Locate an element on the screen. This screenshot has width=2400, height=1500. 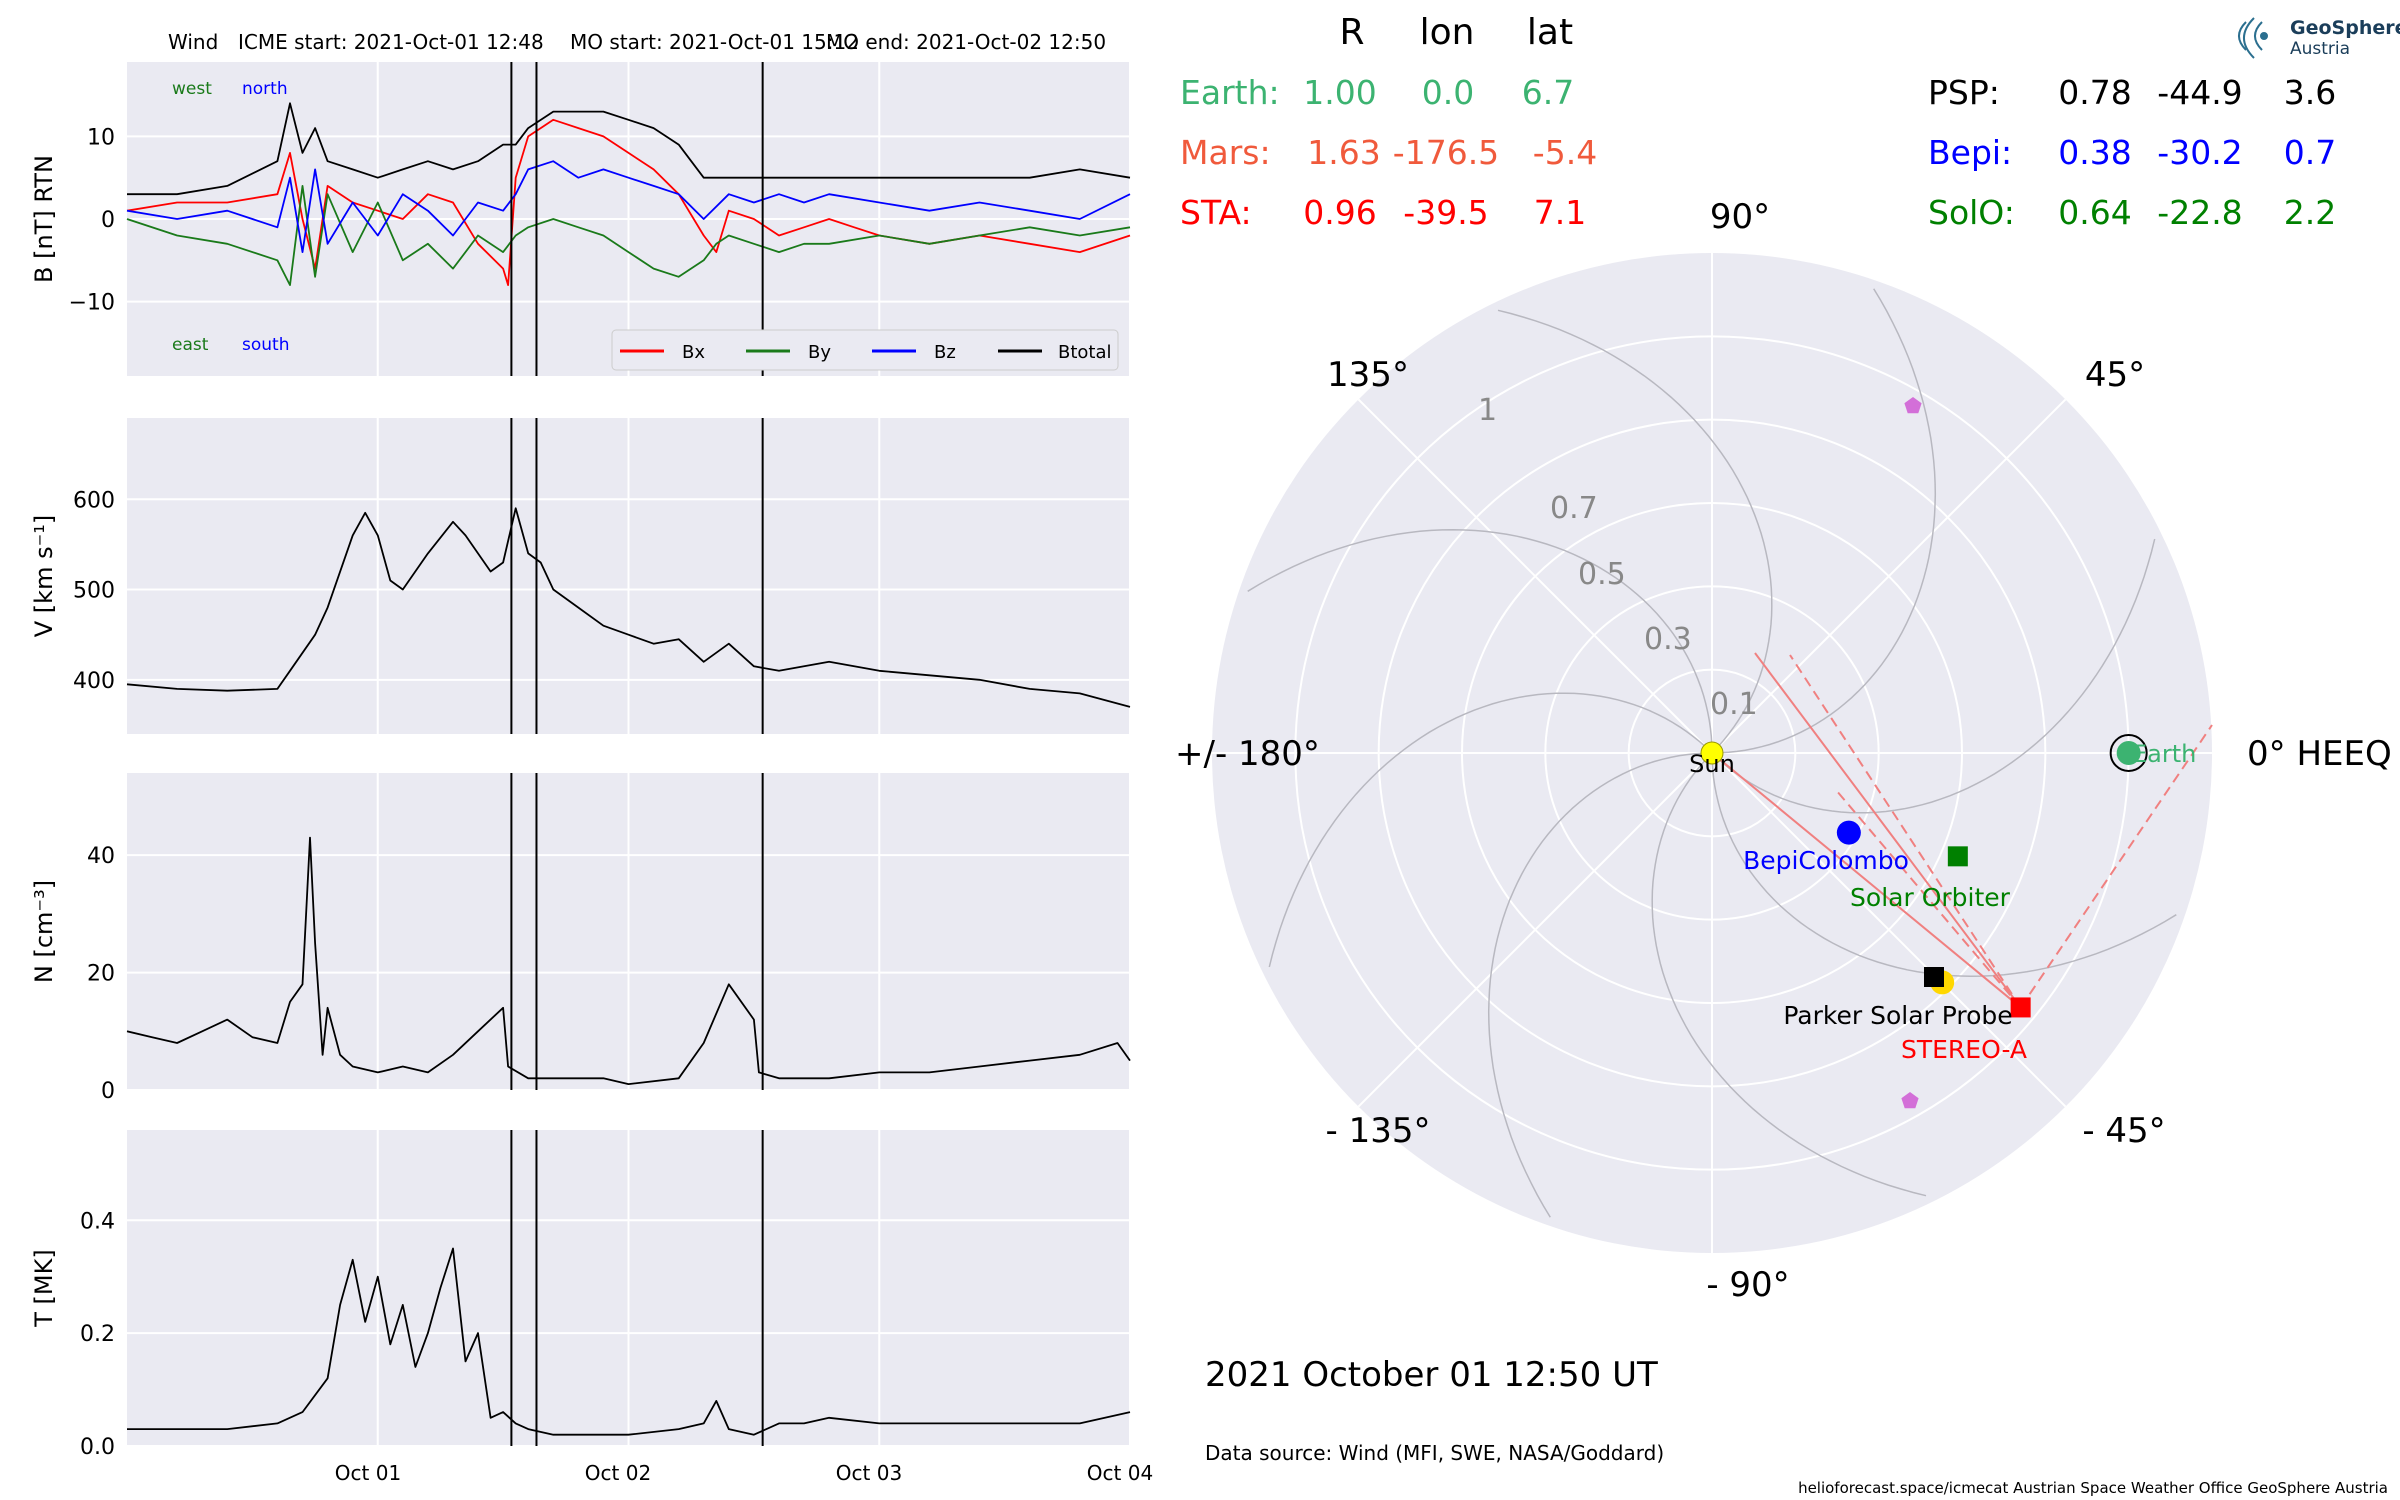
body-label-sun: Sun is located at coordinates (1712, 764).